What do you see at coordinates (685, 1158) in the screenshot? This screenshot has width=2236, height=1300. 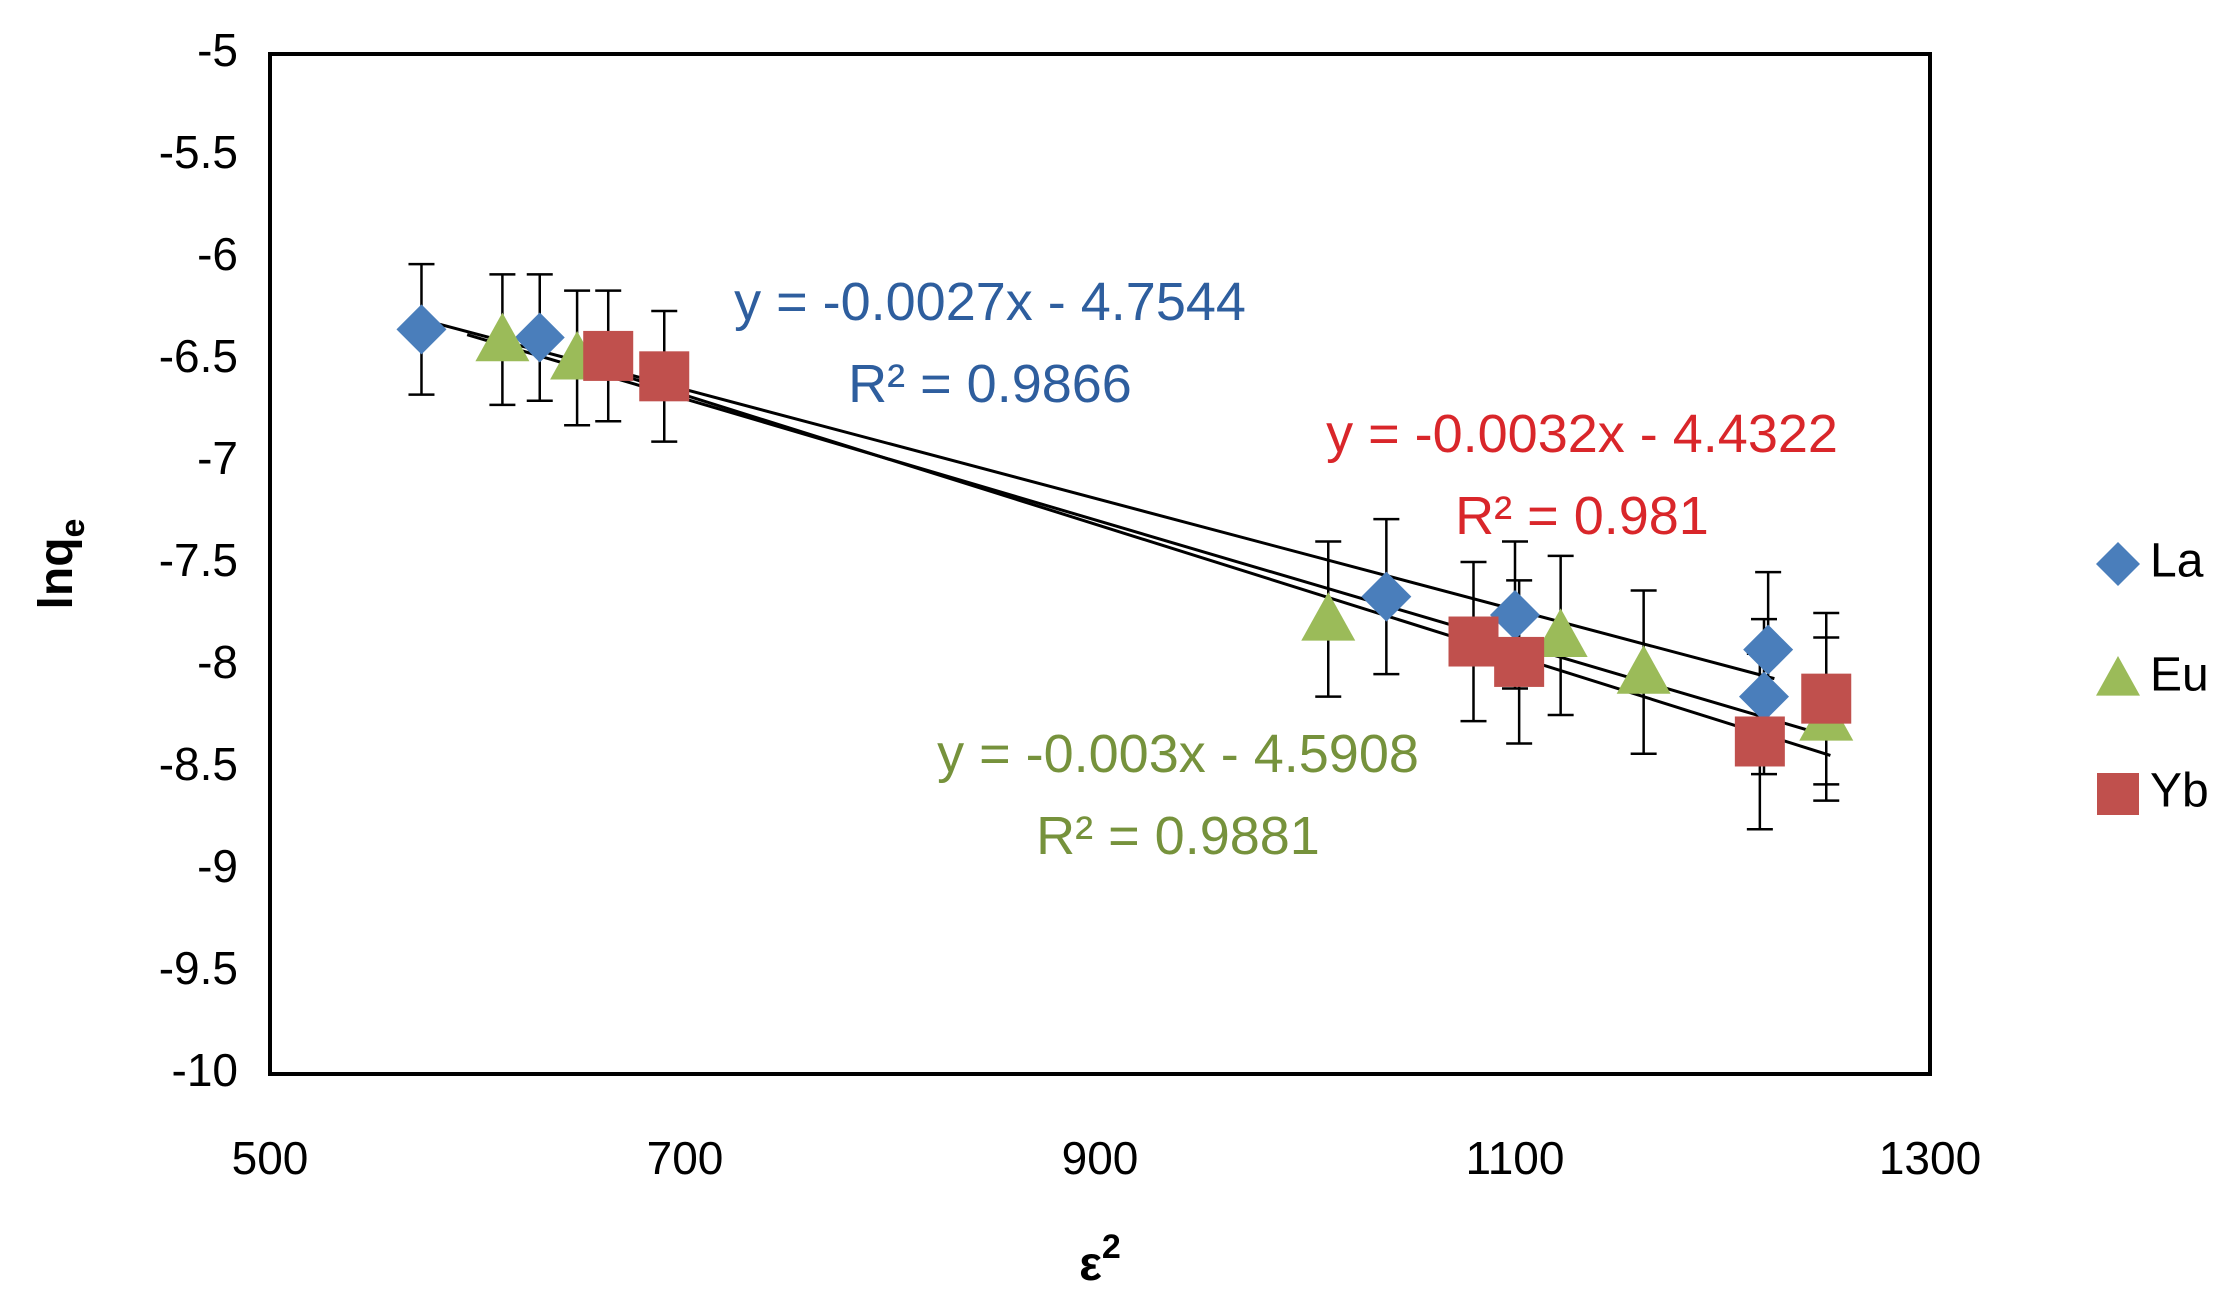 I see `x-tick-label-700: 700` at bounding box center [685, 1158].